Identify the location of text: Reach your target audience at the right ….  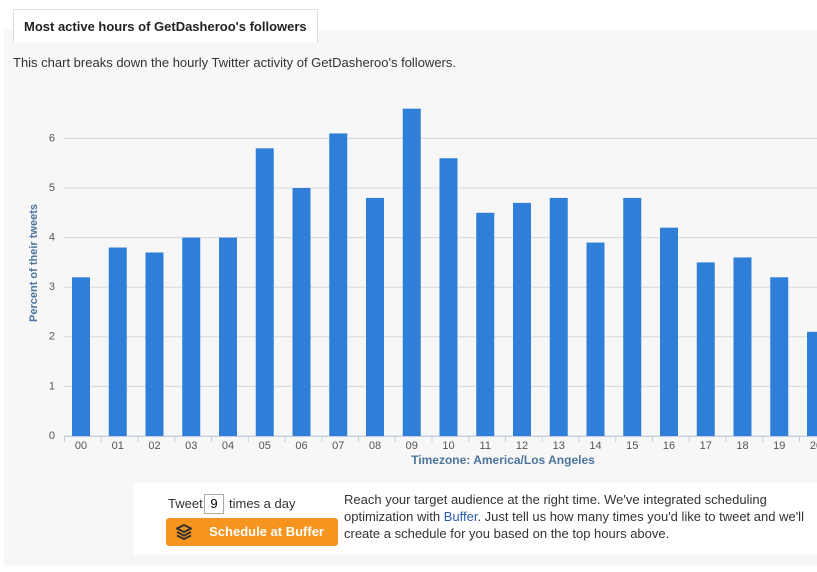
(555, 508).